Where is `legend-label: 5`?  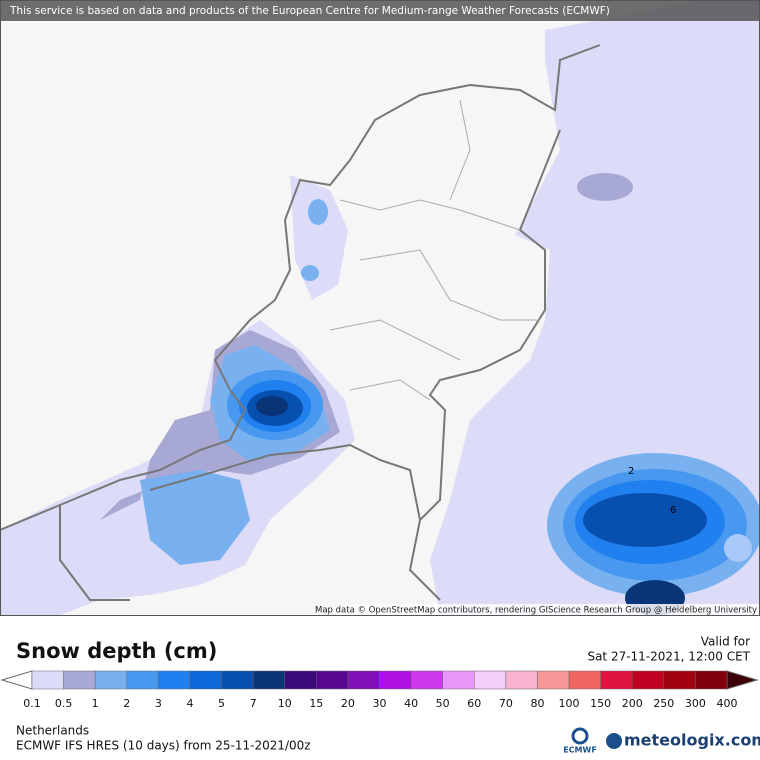
legend-label: 5 is located at coordinates (221, 703).